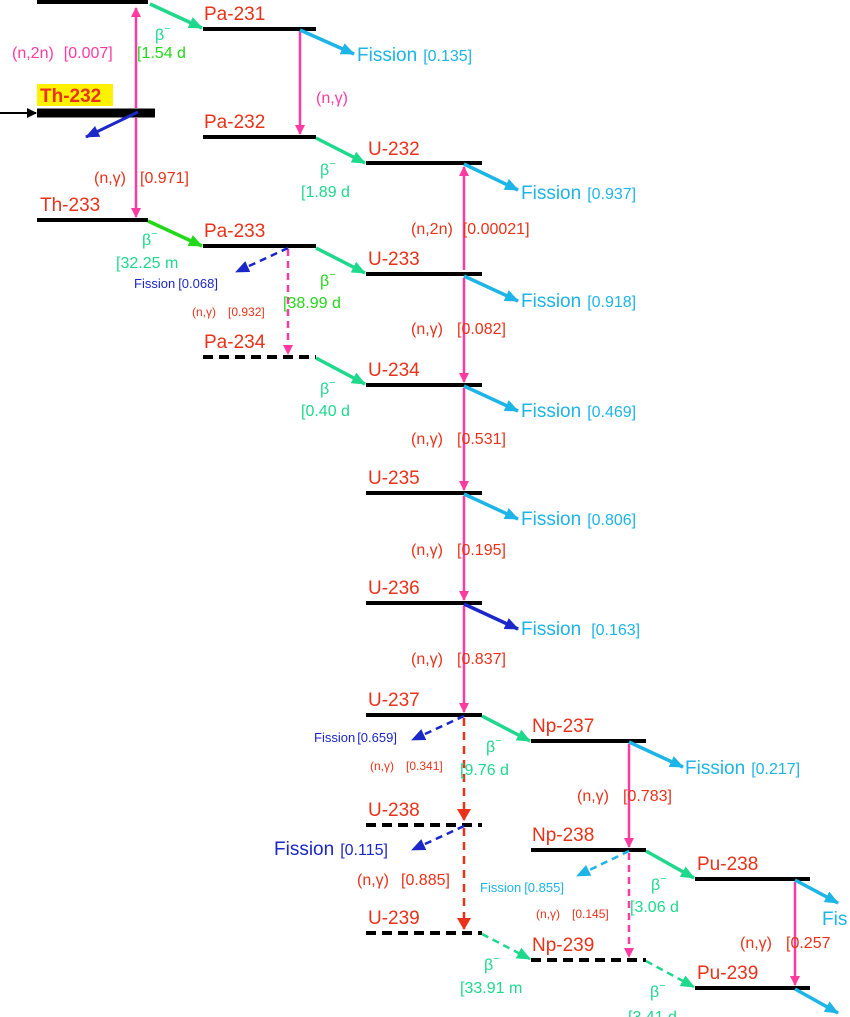 Image resolution: width=850 pixels, height=1017 pixels. Describe the element at coordinates (234, 122) in the screenshot. I see `nuclide-label-pa232: Pa-232` at that location.